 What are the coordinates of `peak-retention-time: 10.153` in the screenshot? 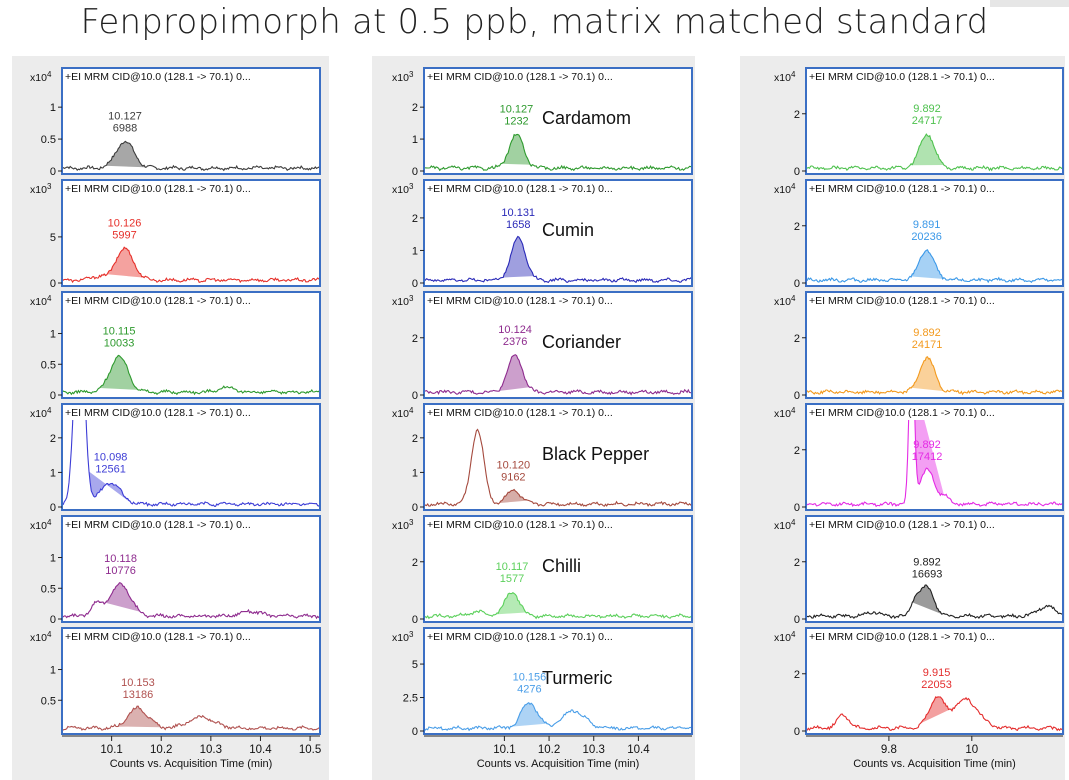 It's located at (138, 683).